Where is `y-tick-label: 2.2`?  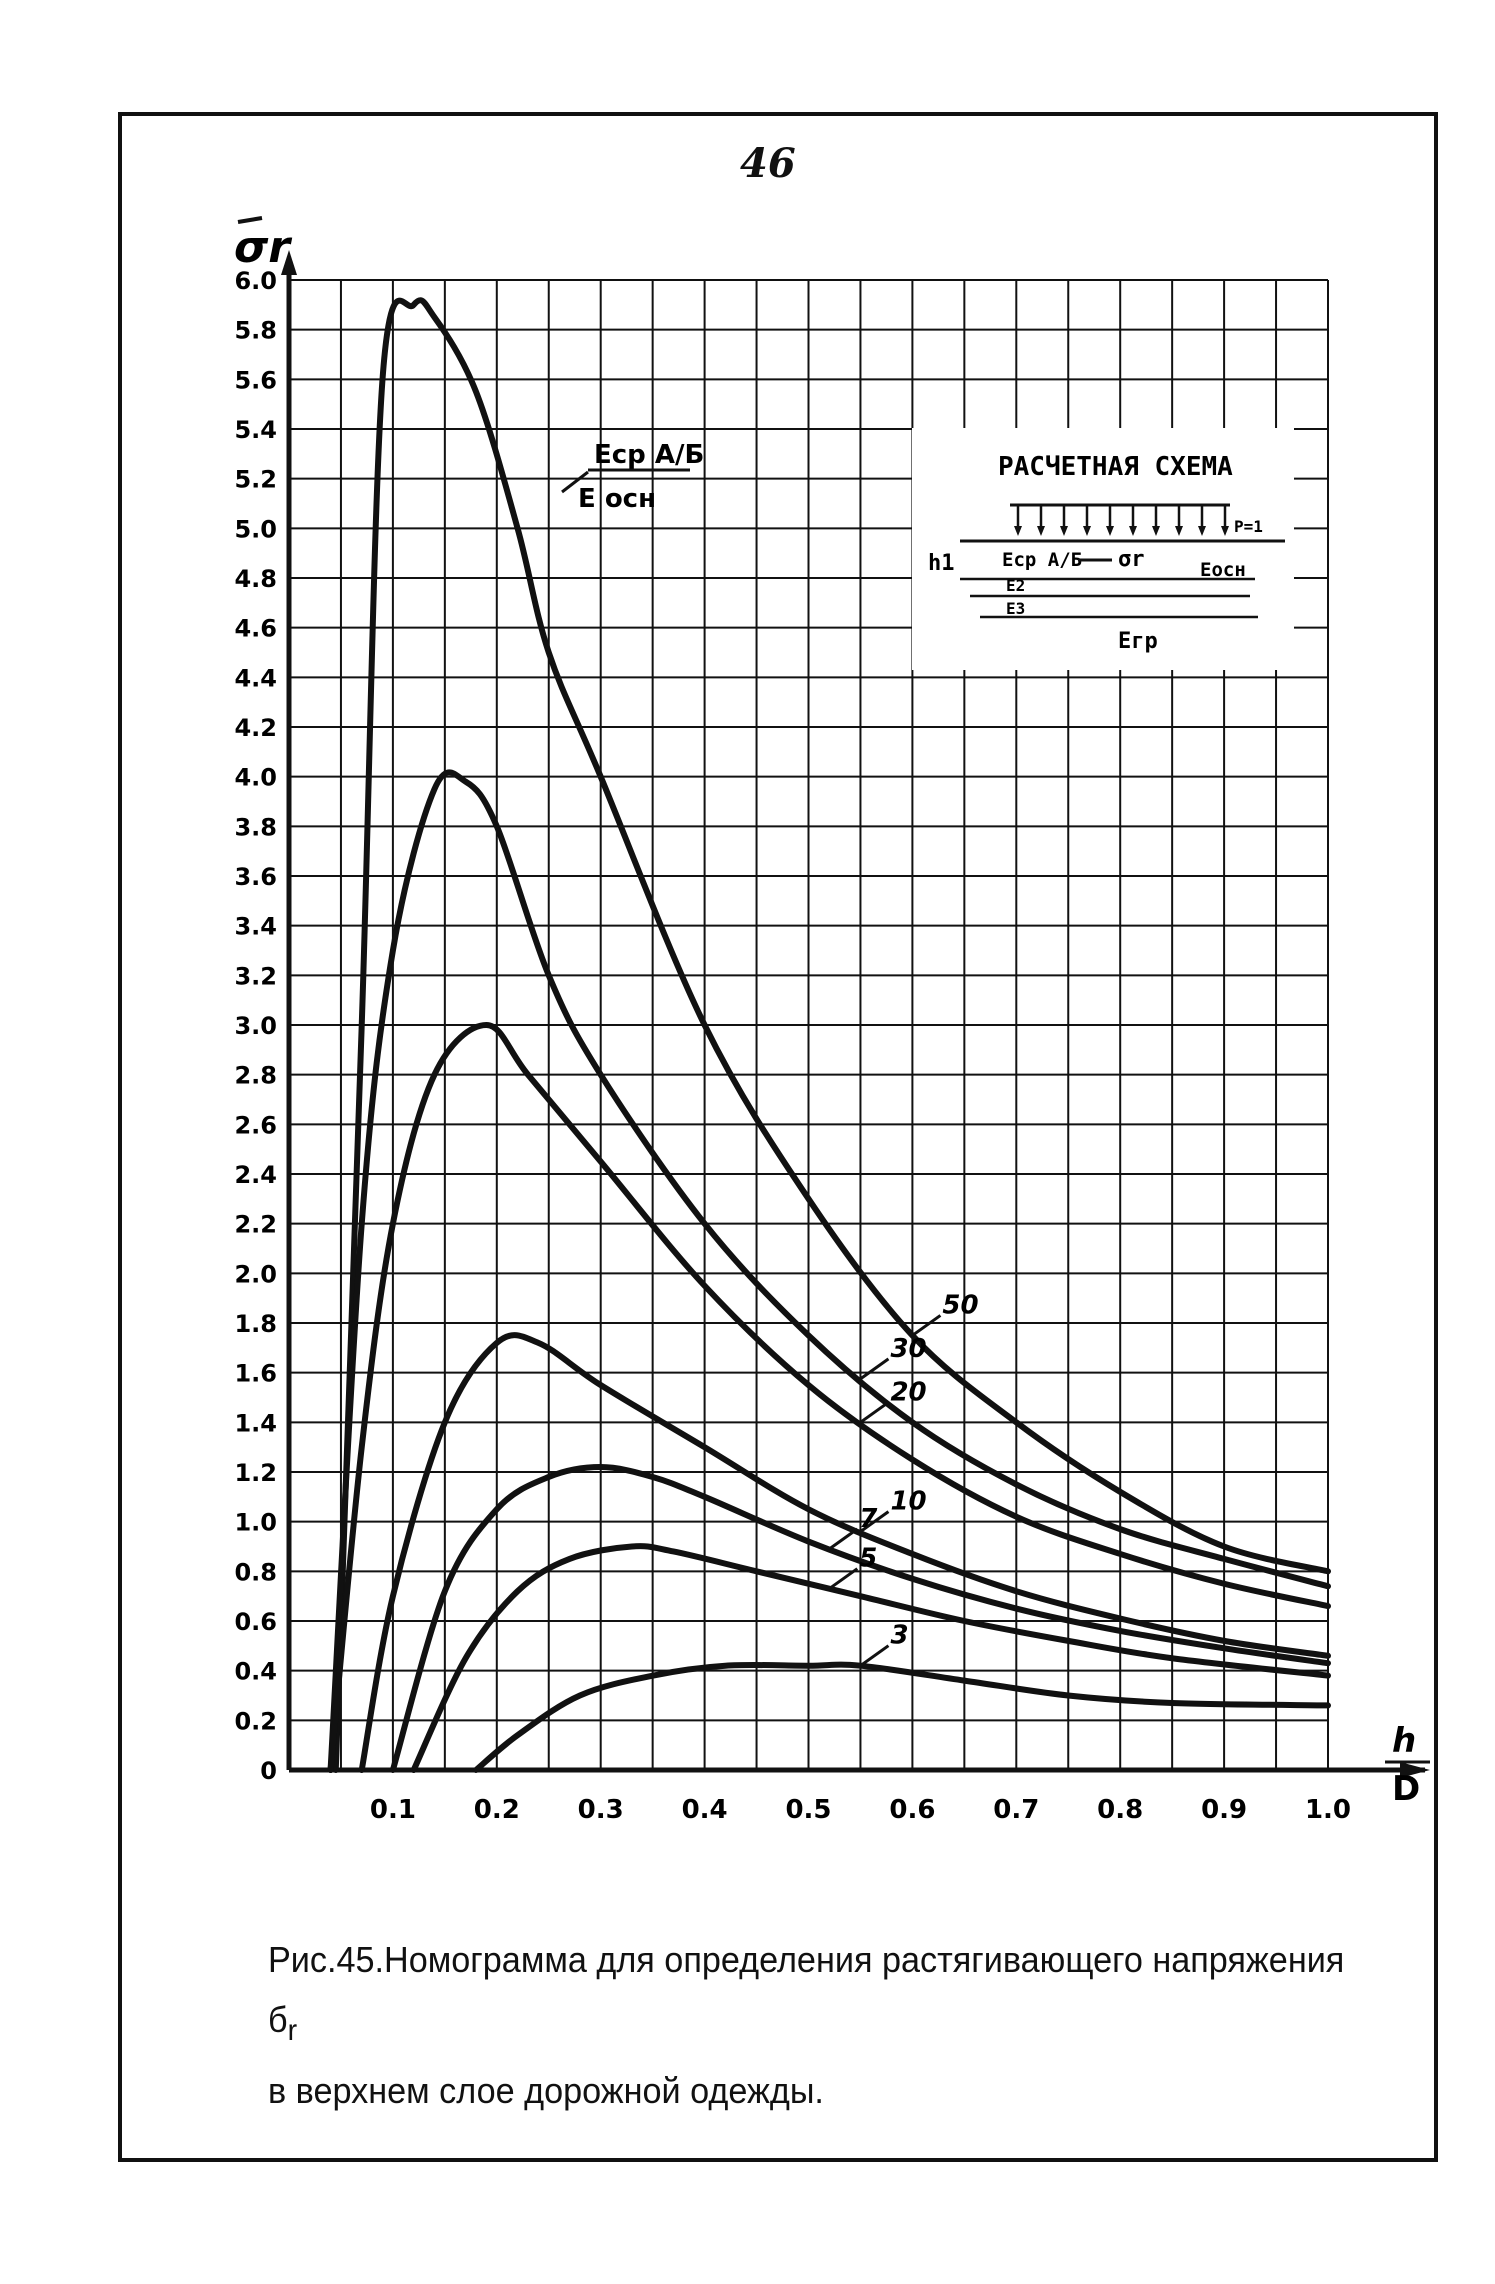 y-tick-label: 2.2 is located at coordinates (255, 1225).